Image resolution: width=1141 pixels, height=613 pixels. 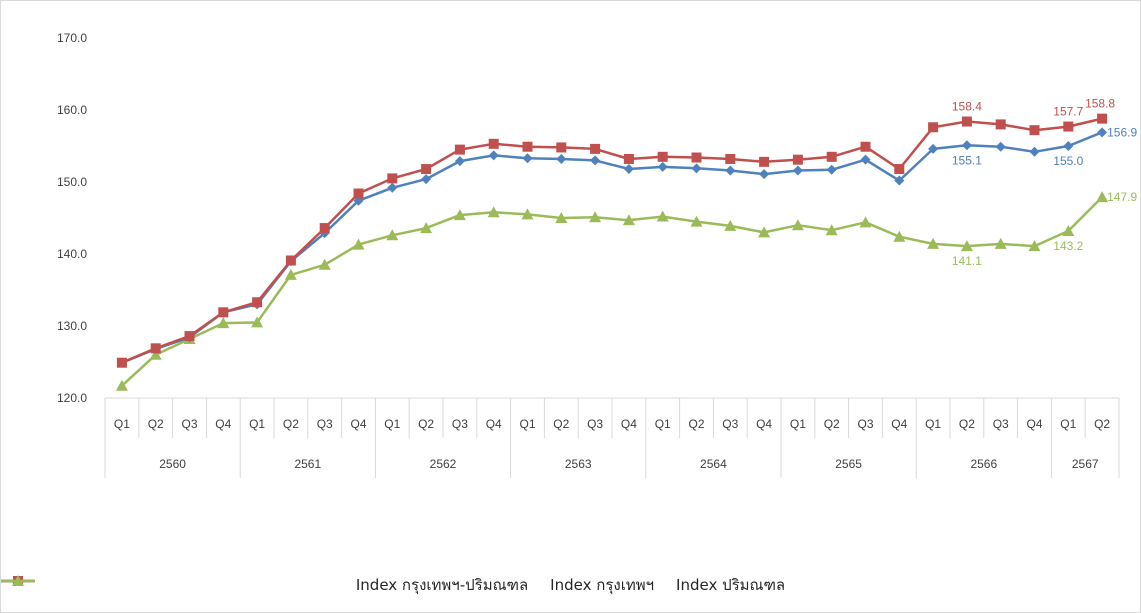 What do you see at coordinates (328, 585) in the screenshot?
I see `legend-item-bkk: Index กรุงเทพฯ` at bounding box center [328, 585].